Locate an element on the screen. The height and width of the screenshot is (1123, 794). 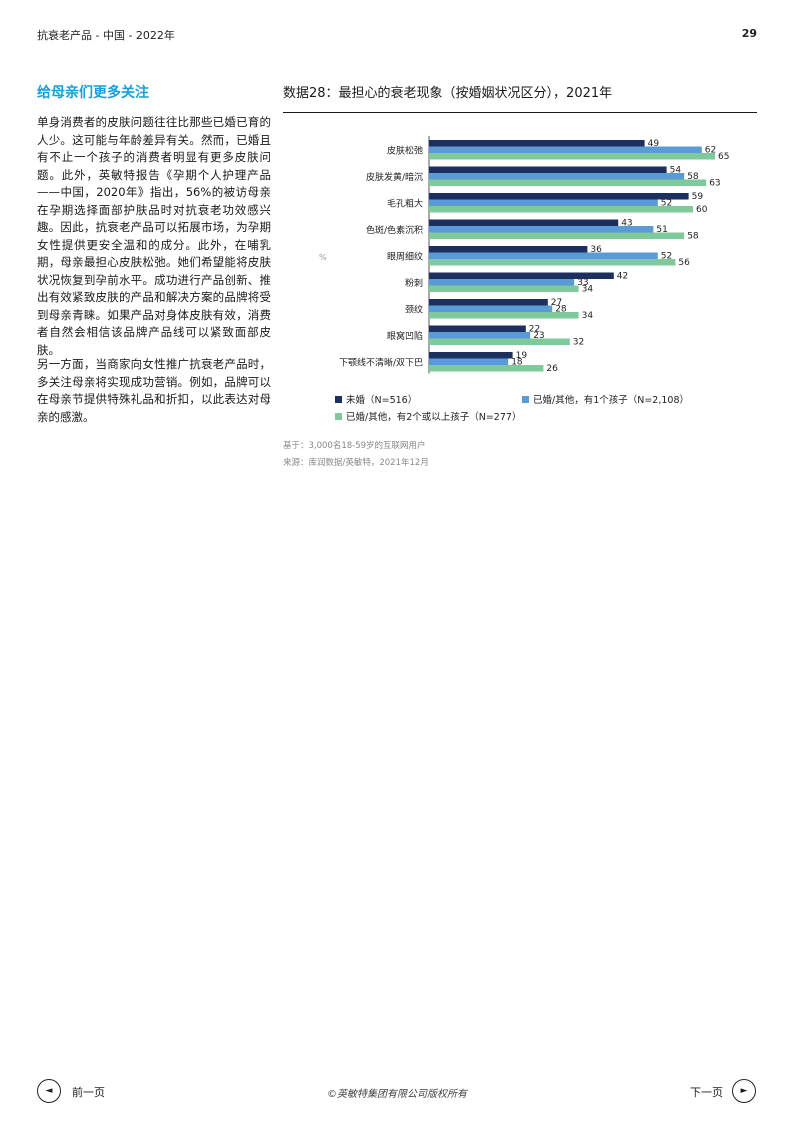
data-label: 33 is located at coordinates (582, 283).